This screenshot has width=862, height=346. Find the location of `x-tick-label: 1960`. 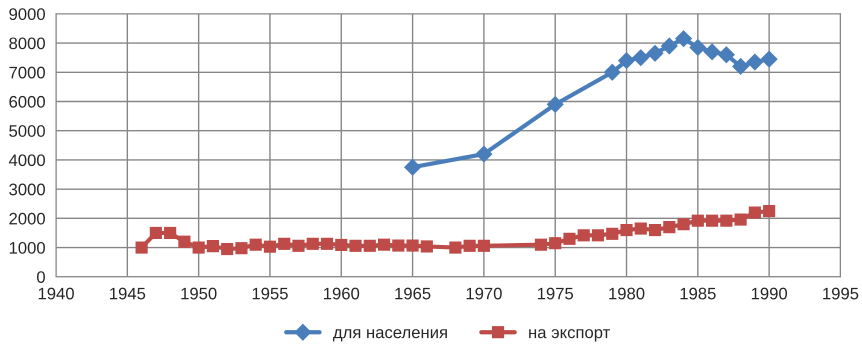

x-tick-label: 1960 is located at coordinates (342, 294).